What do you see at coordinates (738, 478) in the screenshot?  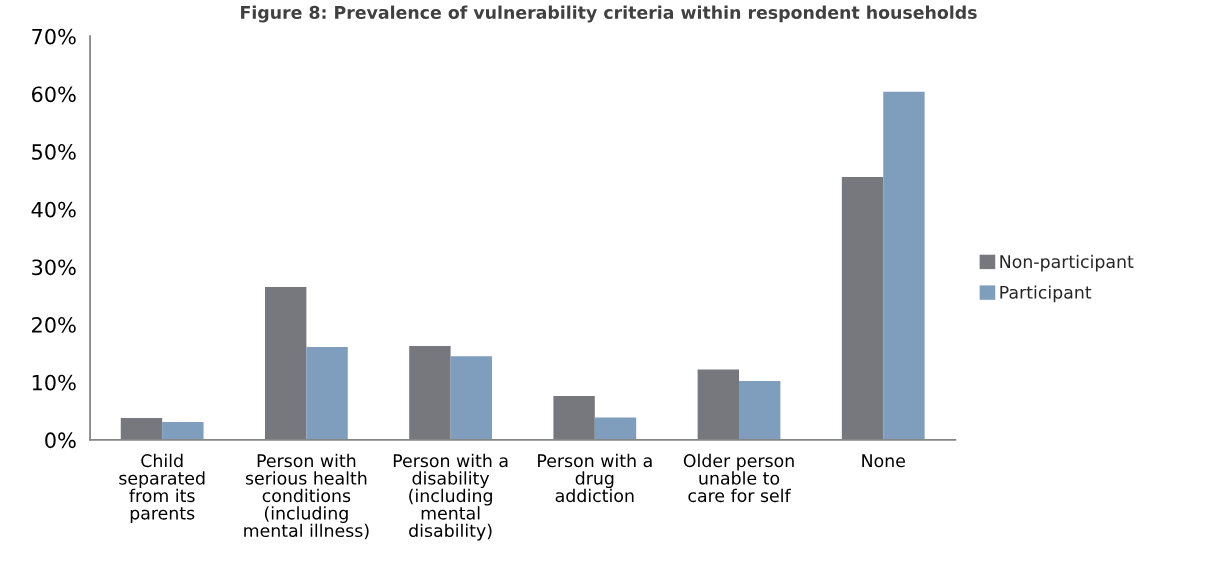 I see `x-tick-label: Older person unable to care for self` at bounding box center [738, 478].